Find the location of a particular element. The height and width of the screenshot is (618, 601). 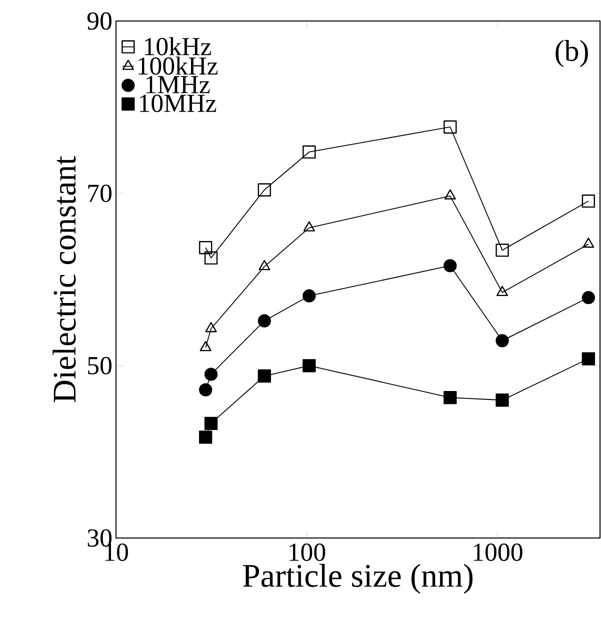

legend-label: 1MHz is located at coordinates (178, 85).